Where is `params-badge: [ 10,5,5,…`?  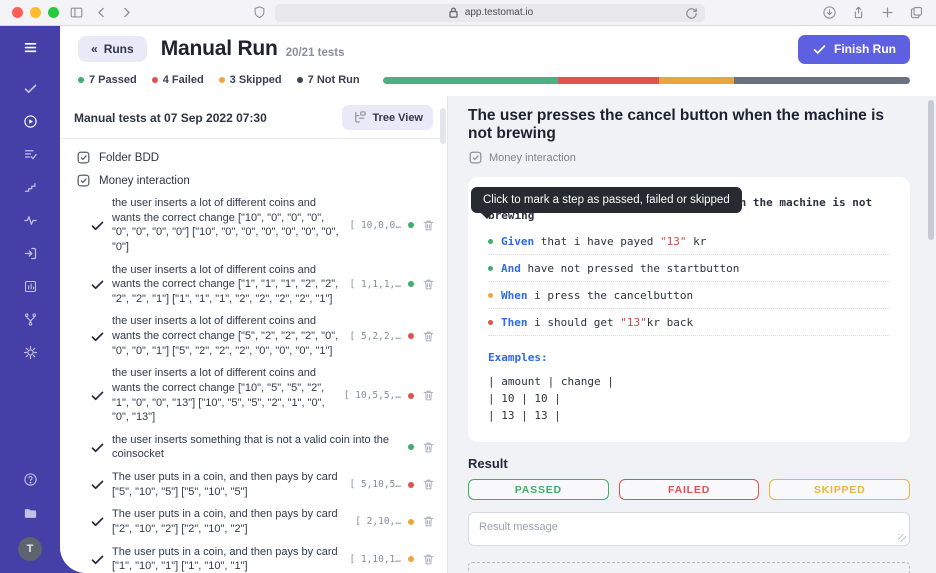
params-badge: [ 10,5,5,… is located at coordinates (372, 395).